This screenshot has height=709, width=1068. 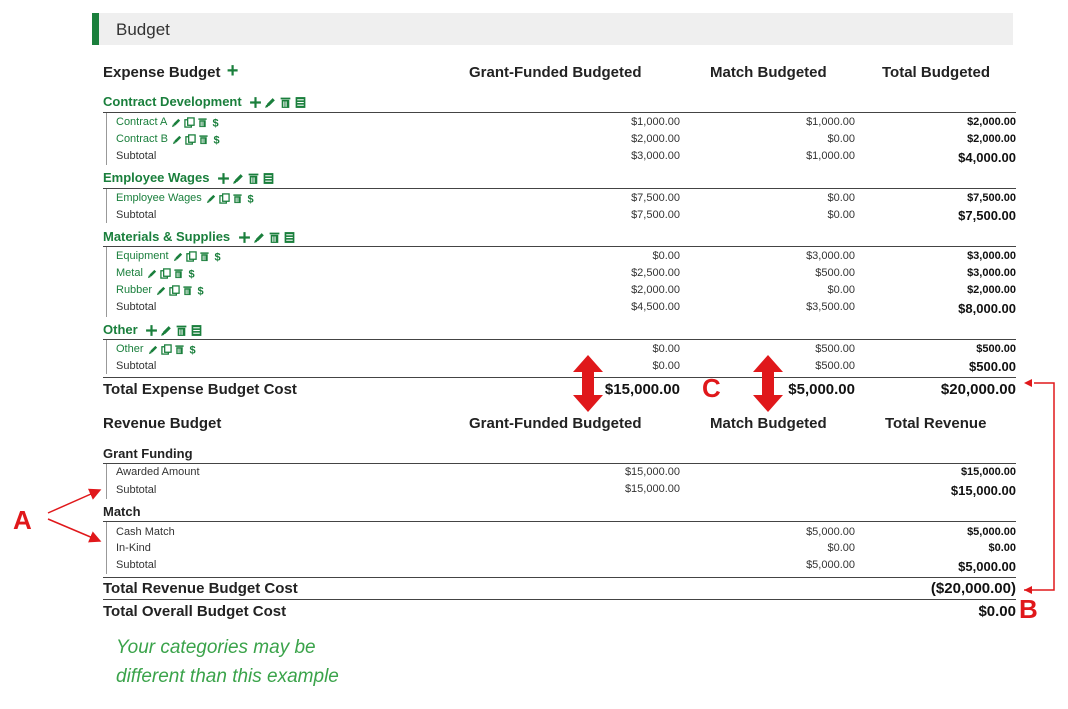 I want to click on category-name: Materials & Supplies, so click(x=167, y=236).